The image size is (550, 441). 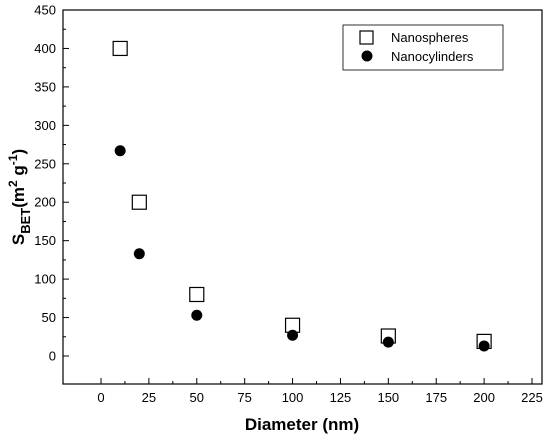 I want to click on y-axis-title-supneg: -1, so click(x=13, y=159).